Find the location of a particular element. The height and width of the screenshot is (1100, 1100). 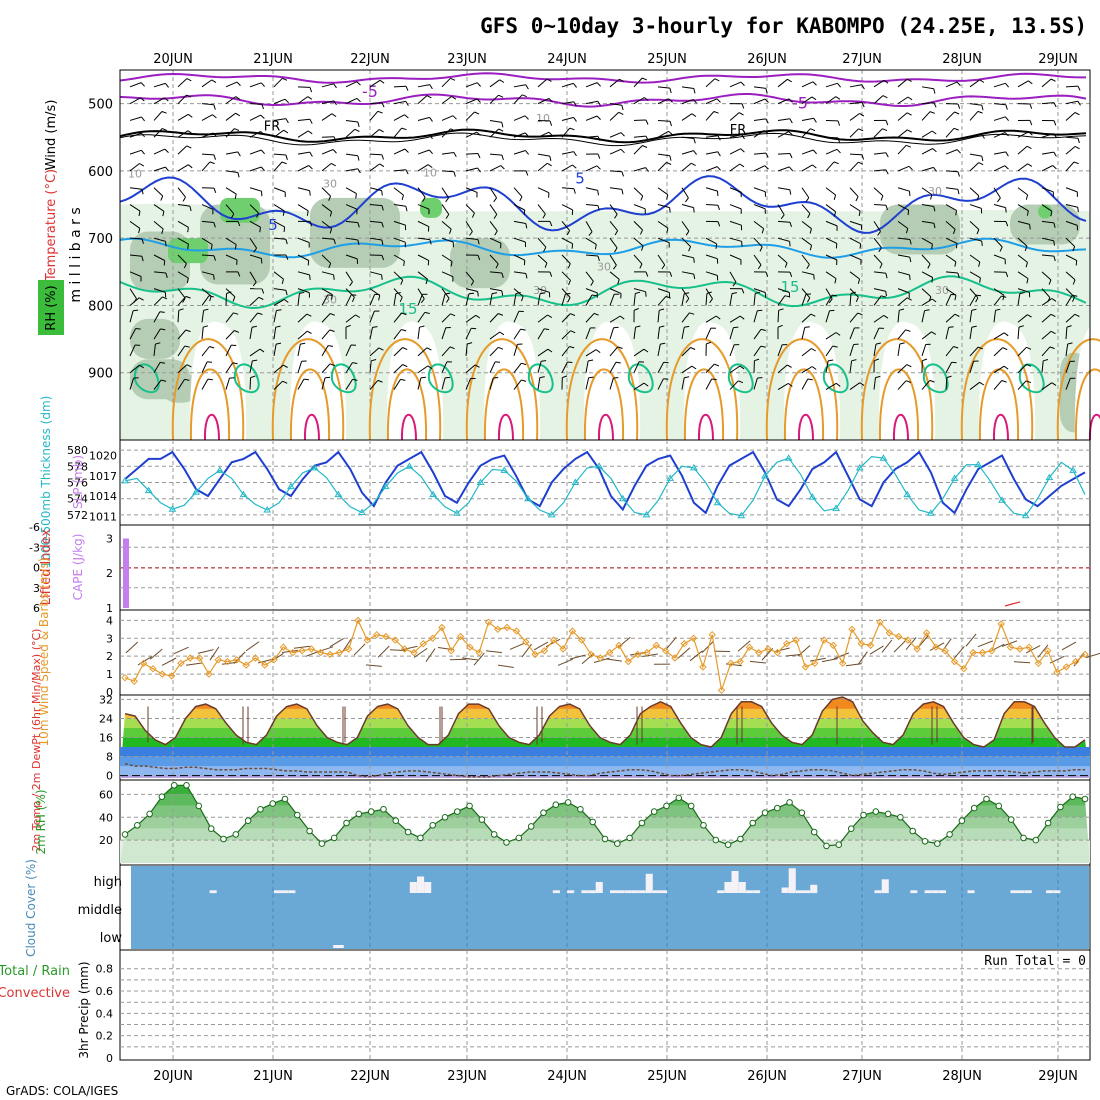

date-label-bottom: 25JUN is located at coordinates (667, 1076).